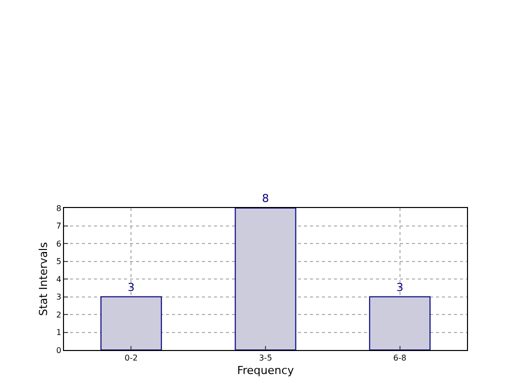  What do you see at coordinates (131, 358) in the screenshot?
I see `x-tick-label: 0-2` at bounding box center [131, 358].